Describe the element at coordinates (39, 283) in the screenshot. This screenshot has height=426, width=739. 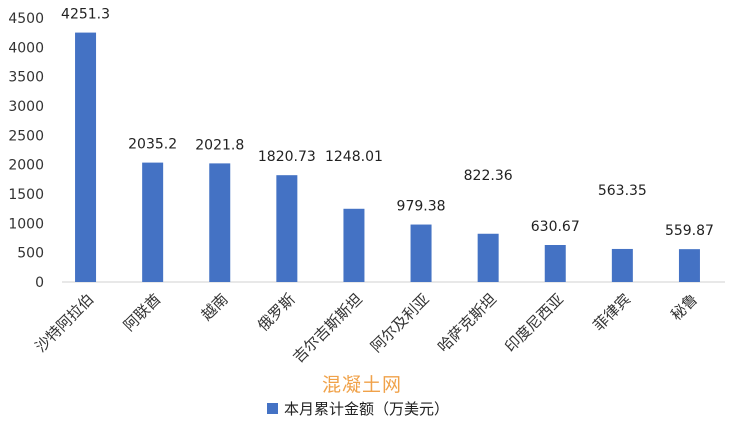
I see `y-tick-label: 0` at that location.